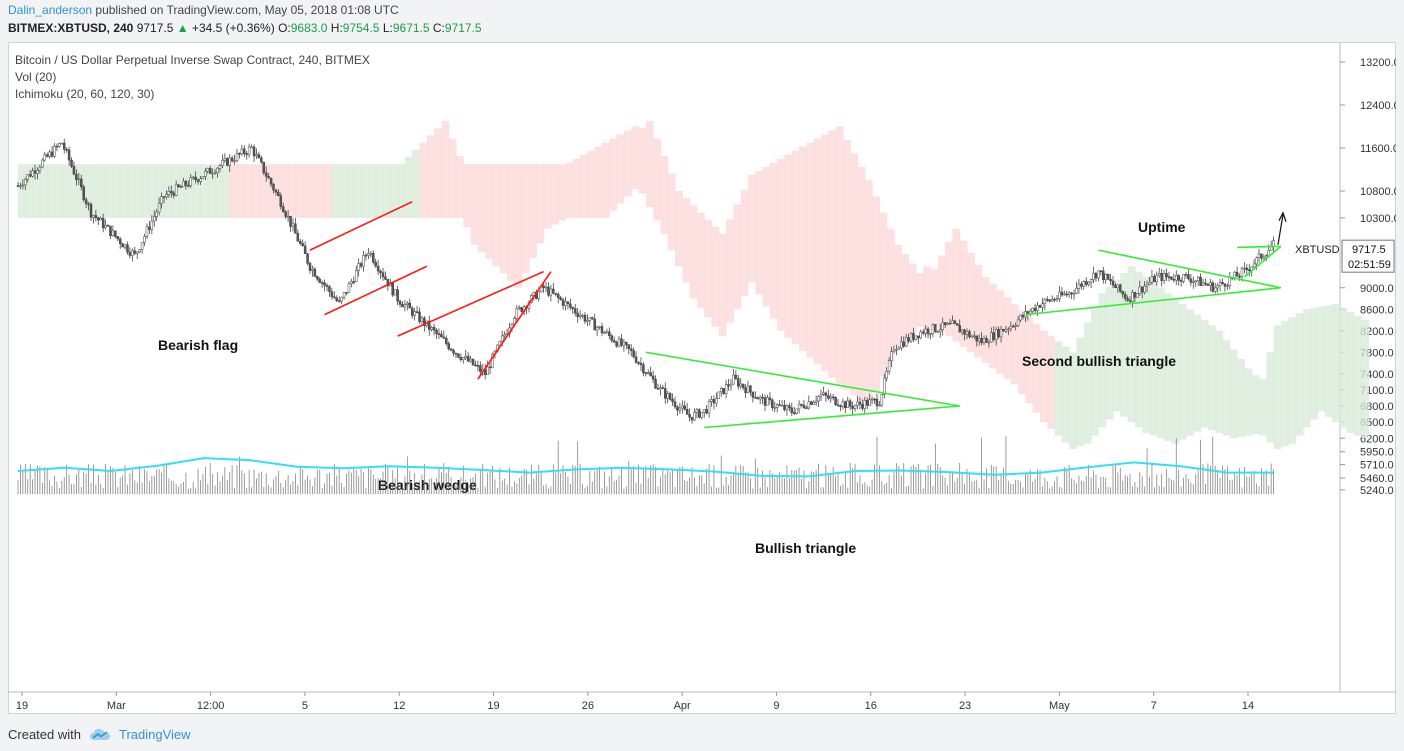 This screenshot has height=751, width=1404. Describe the element at coordinates (493, 706) in the screenshot. I see `time-tick-label: 19` at that location.